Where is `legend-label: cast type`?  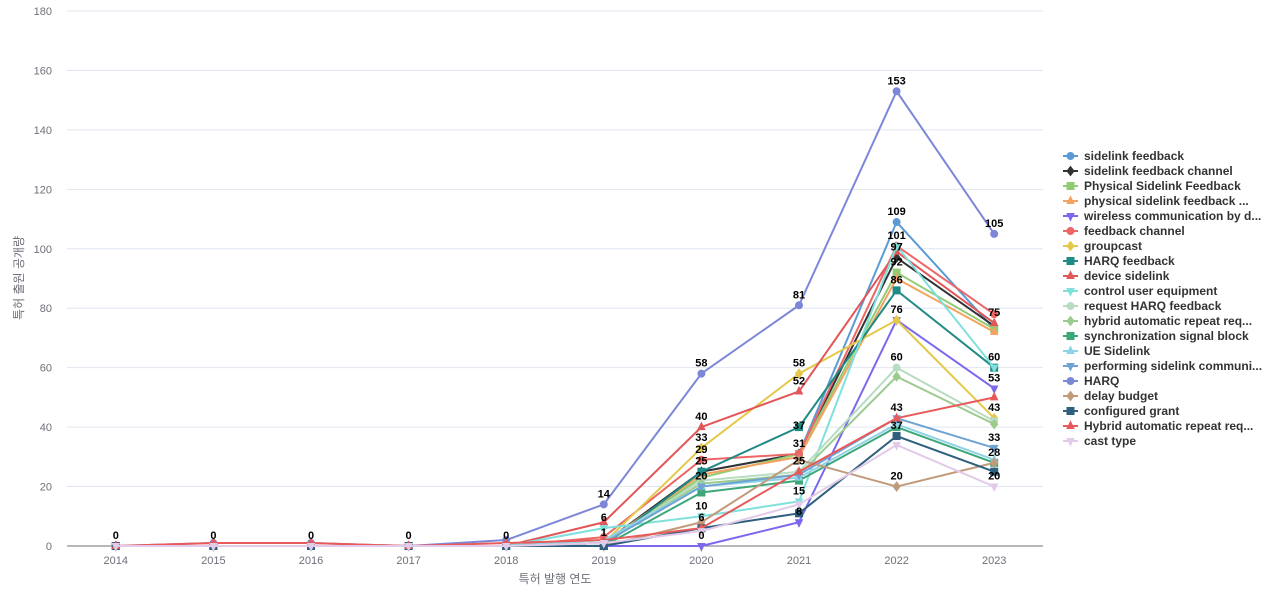
legend-label: cast type is located at coordinates (1110, 441).